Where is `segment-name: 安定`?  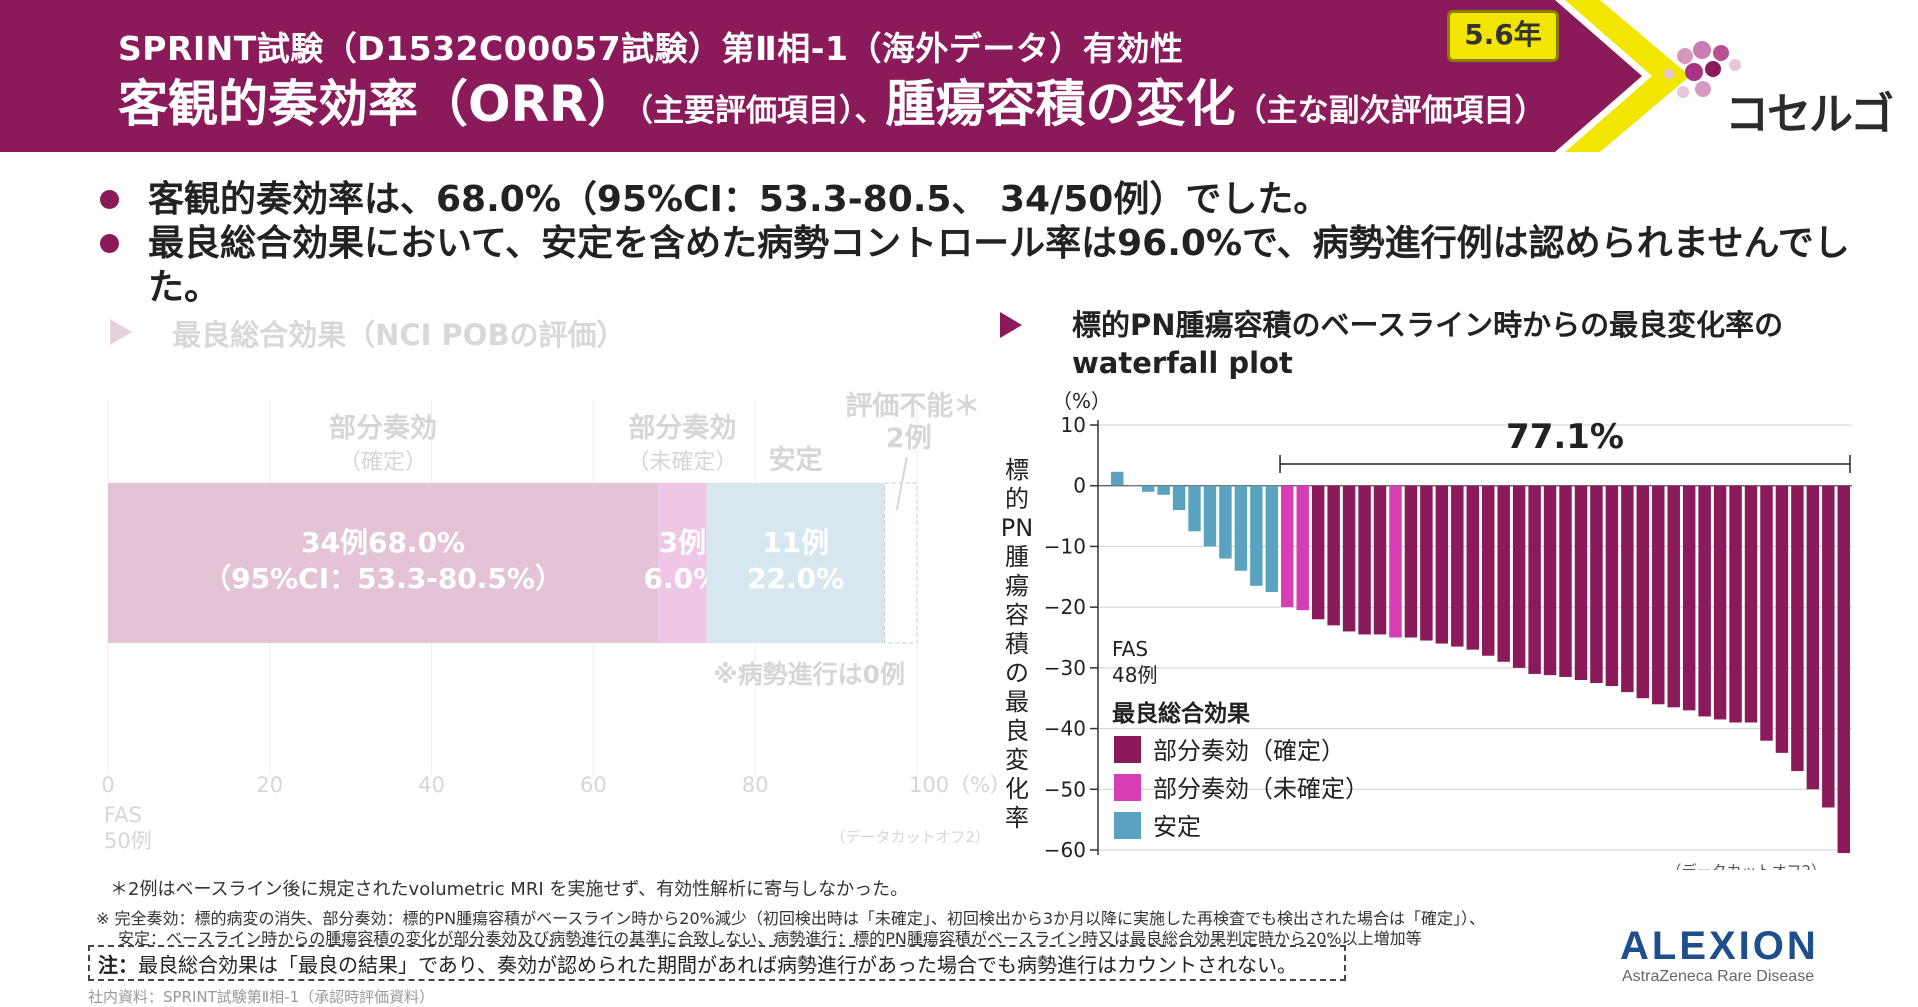
segment-name: 安定 is located at coordinates (796, 460).